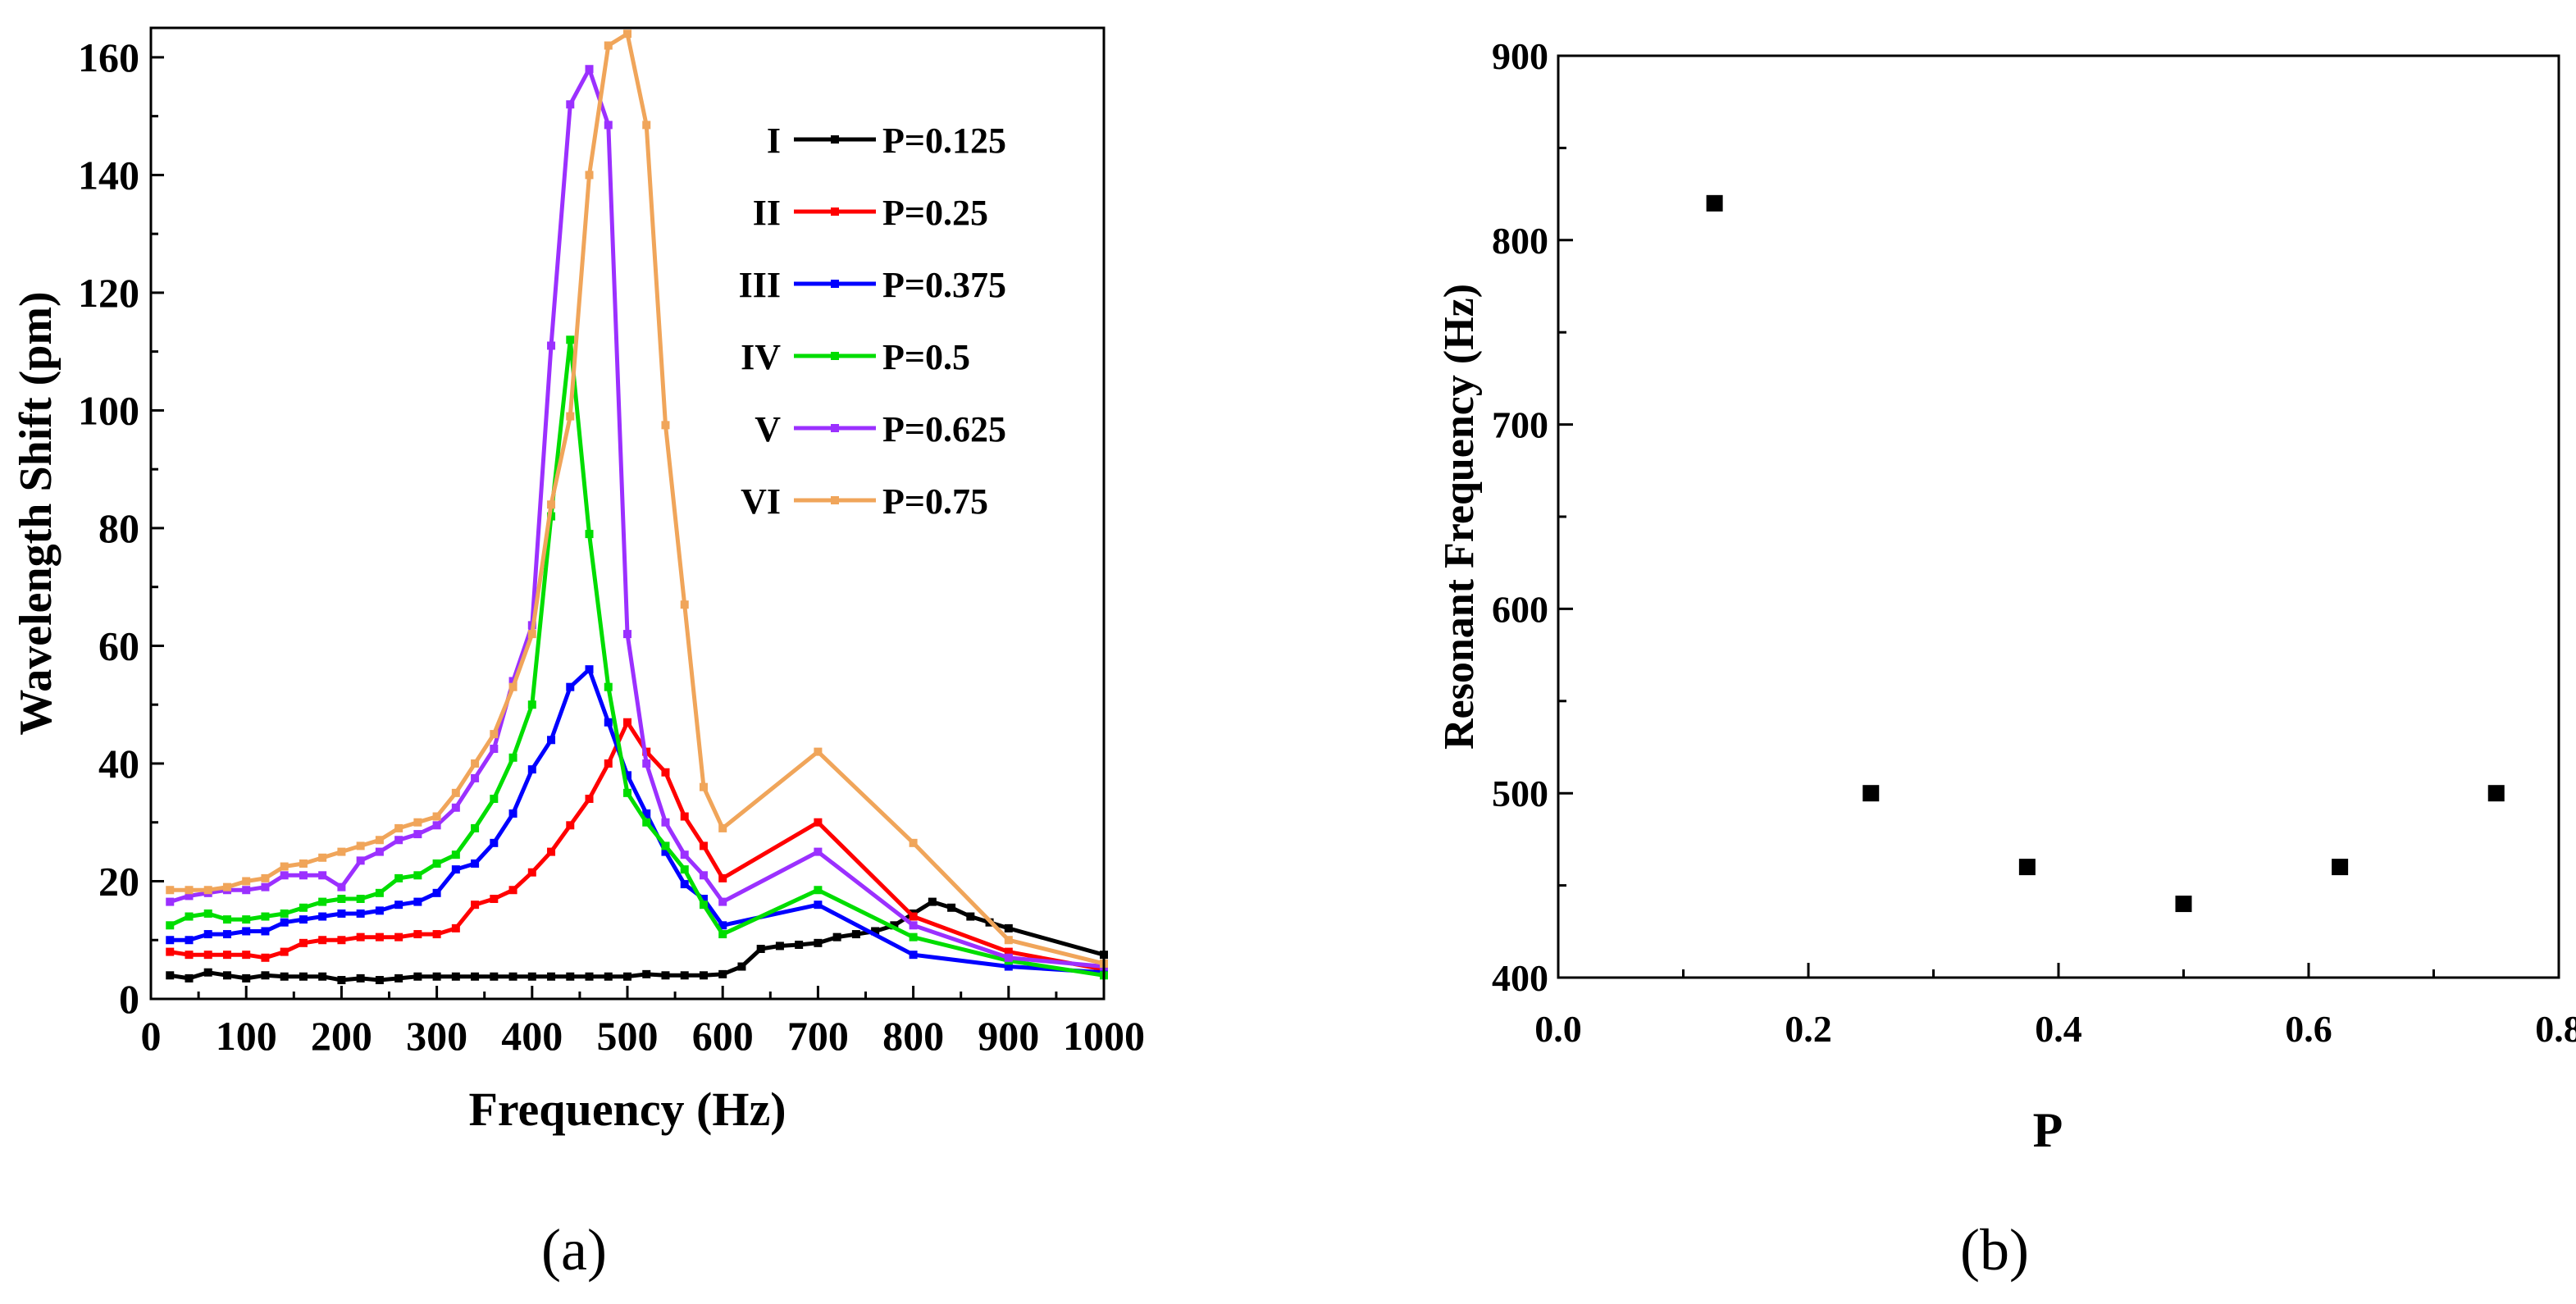  What do you see at coordinates (761, 501) in the screenshot?
I see `chart-a-legend-roman: VI` at bounding box center [761, 501].